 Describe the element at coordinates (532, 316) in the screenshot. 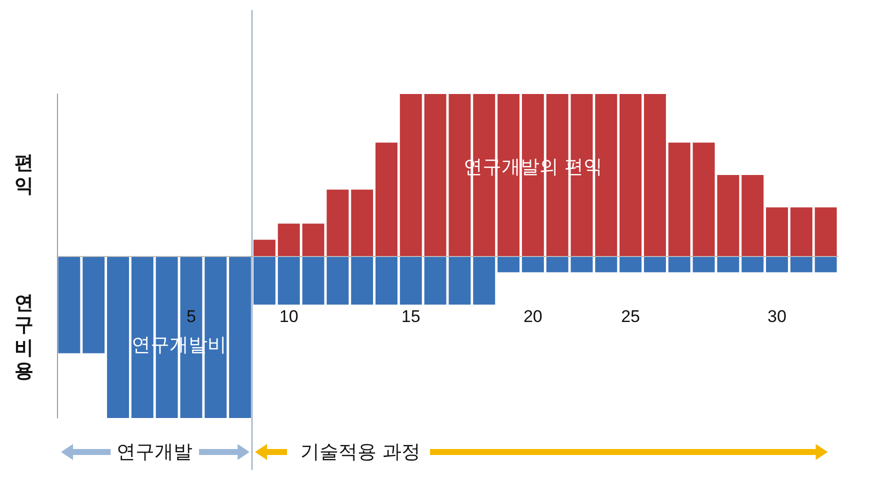

I see `x-tick-label: 20` at that location.